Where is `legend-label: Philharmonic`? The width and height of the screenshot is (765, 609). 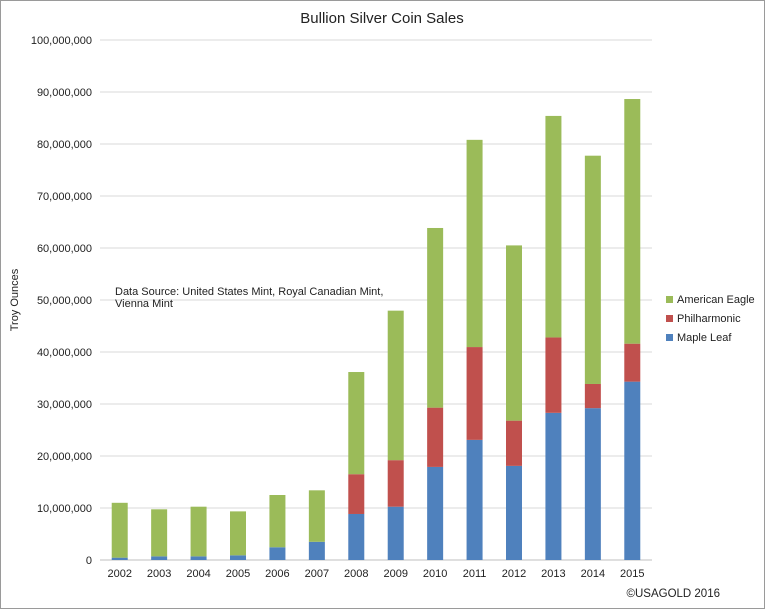
legend-label: Philharmonic is located at coordinates (709, 319).